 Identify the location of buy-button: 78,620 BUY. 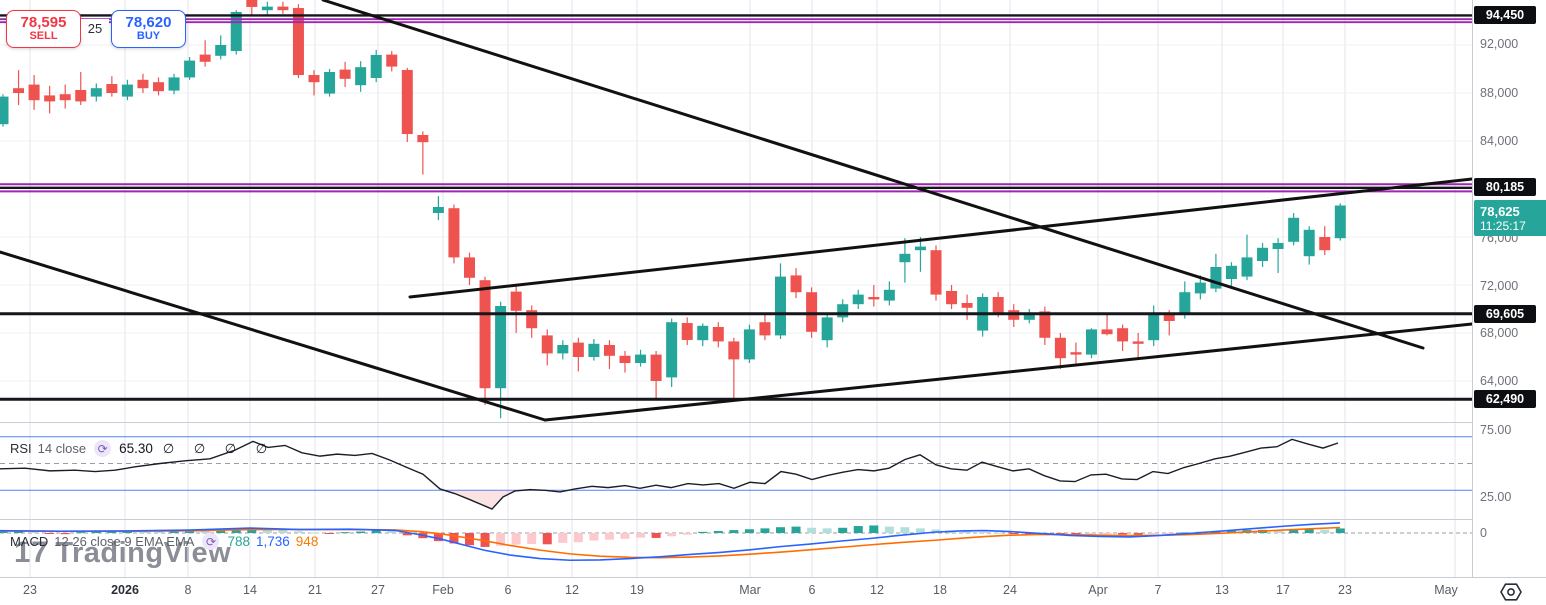
(148, 29).